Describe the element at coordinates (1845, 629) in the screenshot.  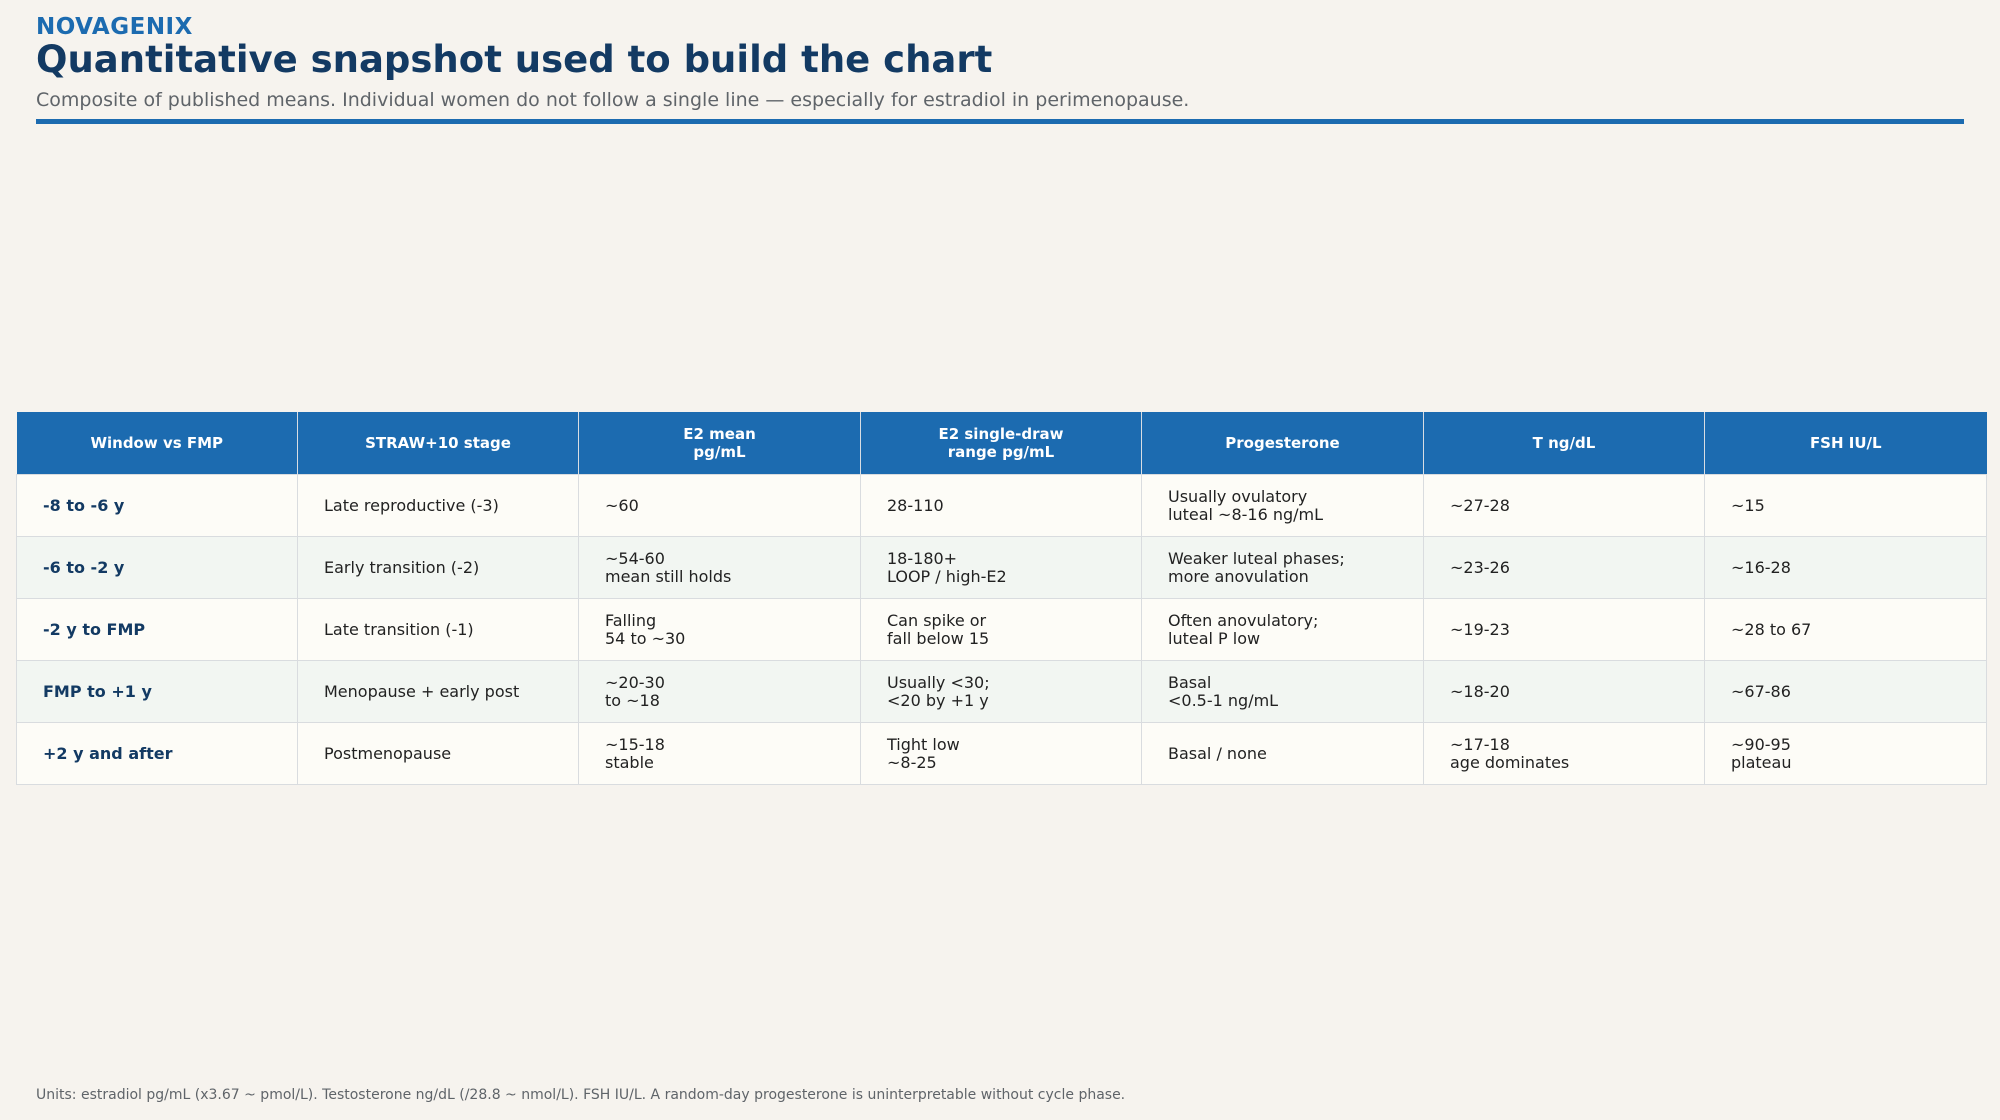
I see `cell-fsh: ~28 to 67` at that location.